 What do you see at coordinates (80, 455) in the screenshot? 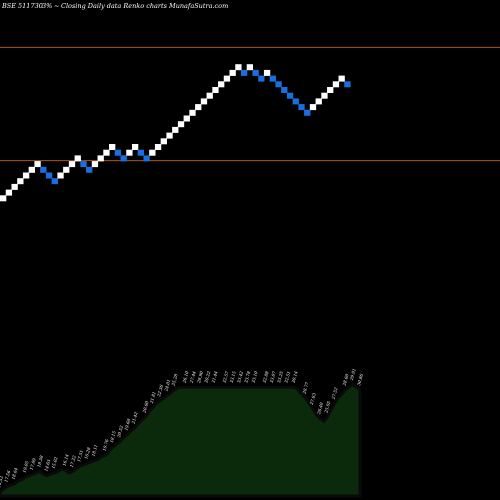
I see `volume-label: 17.51` at bounding box center [80, 455].